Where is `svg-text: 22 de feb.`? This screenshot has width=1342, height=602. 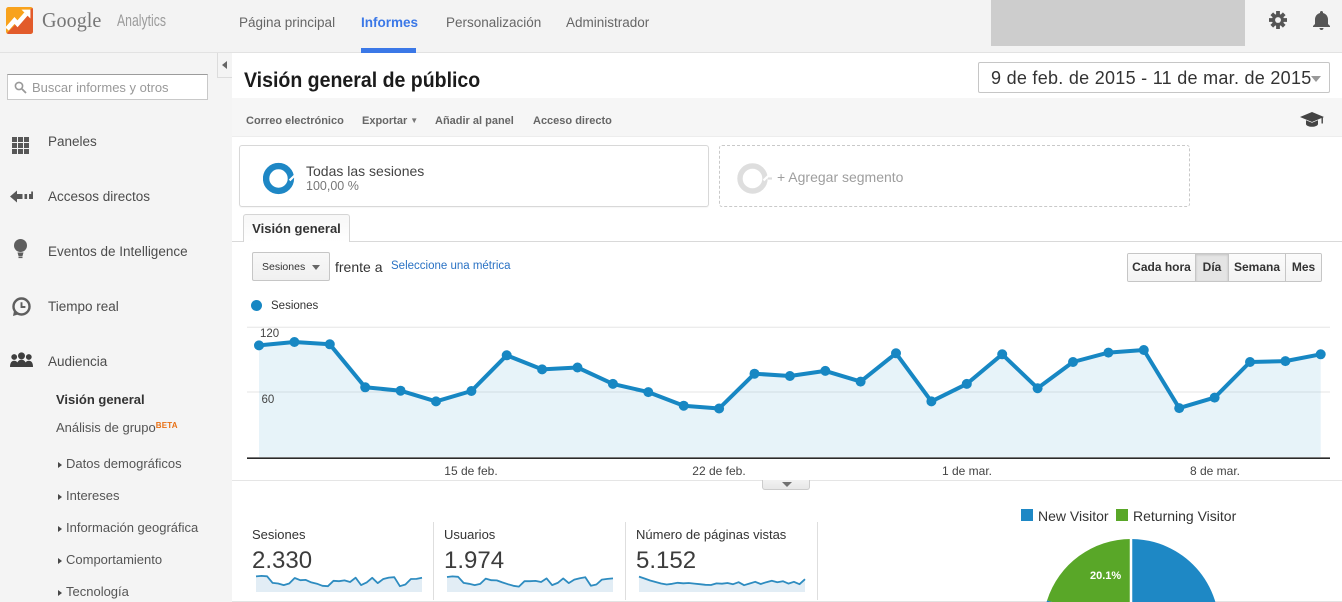
svg-text: 22 de feb. is located at coordinates (718, 471).